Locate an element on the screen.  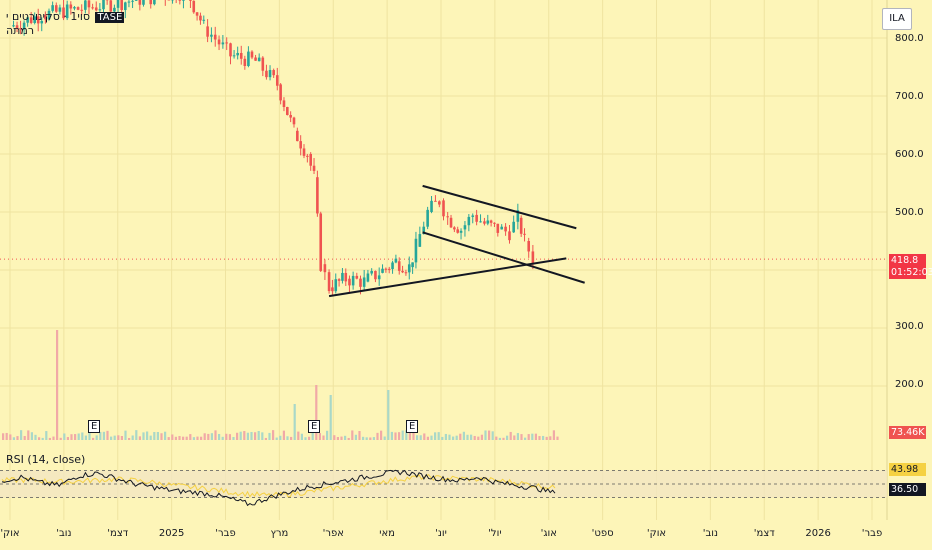
time-axis-label: מרץ is located at coordinates (279, 533).